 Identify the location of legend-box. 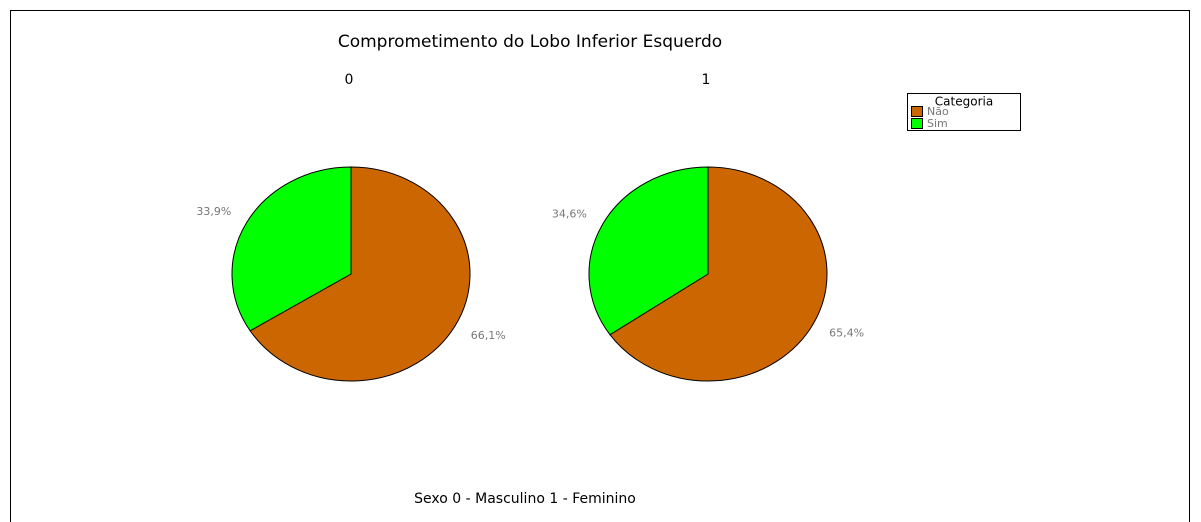
(964, 112).